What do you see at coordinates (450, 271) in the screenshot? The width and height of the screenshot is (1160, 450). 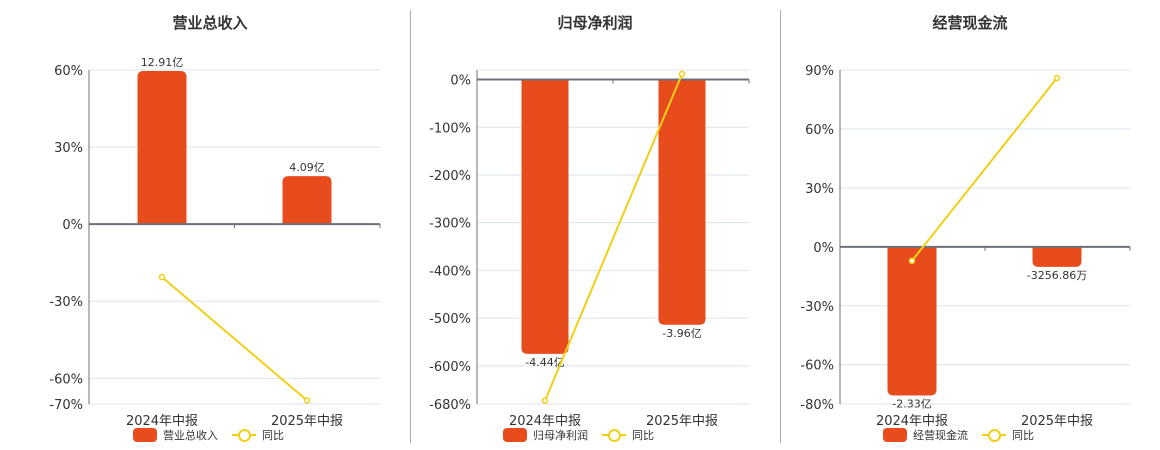 I see `y-tick-label: -400%` at bounding box center [450, 271].